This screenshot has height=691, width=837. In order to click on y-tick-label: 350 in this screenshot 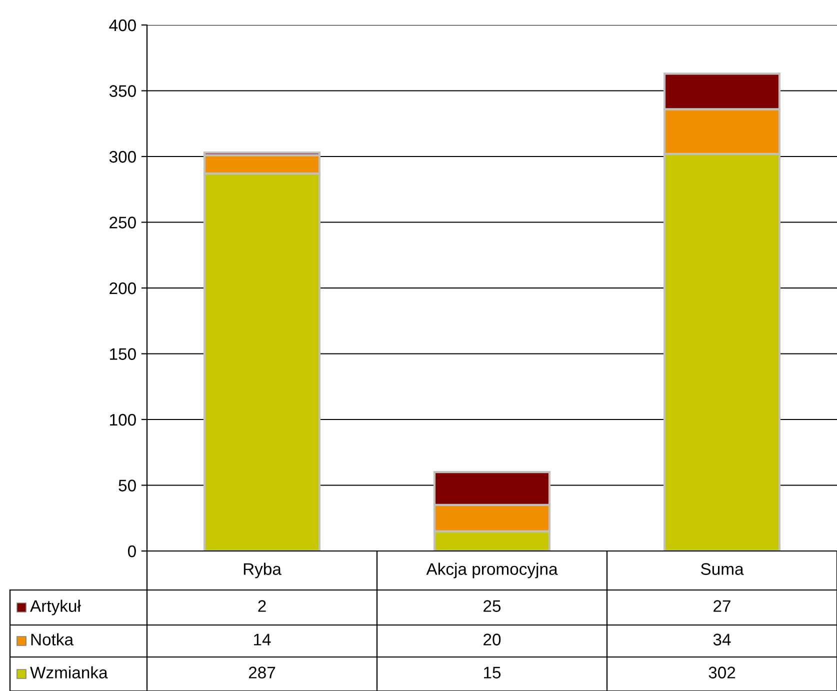, I will do `click(122, 91)`.